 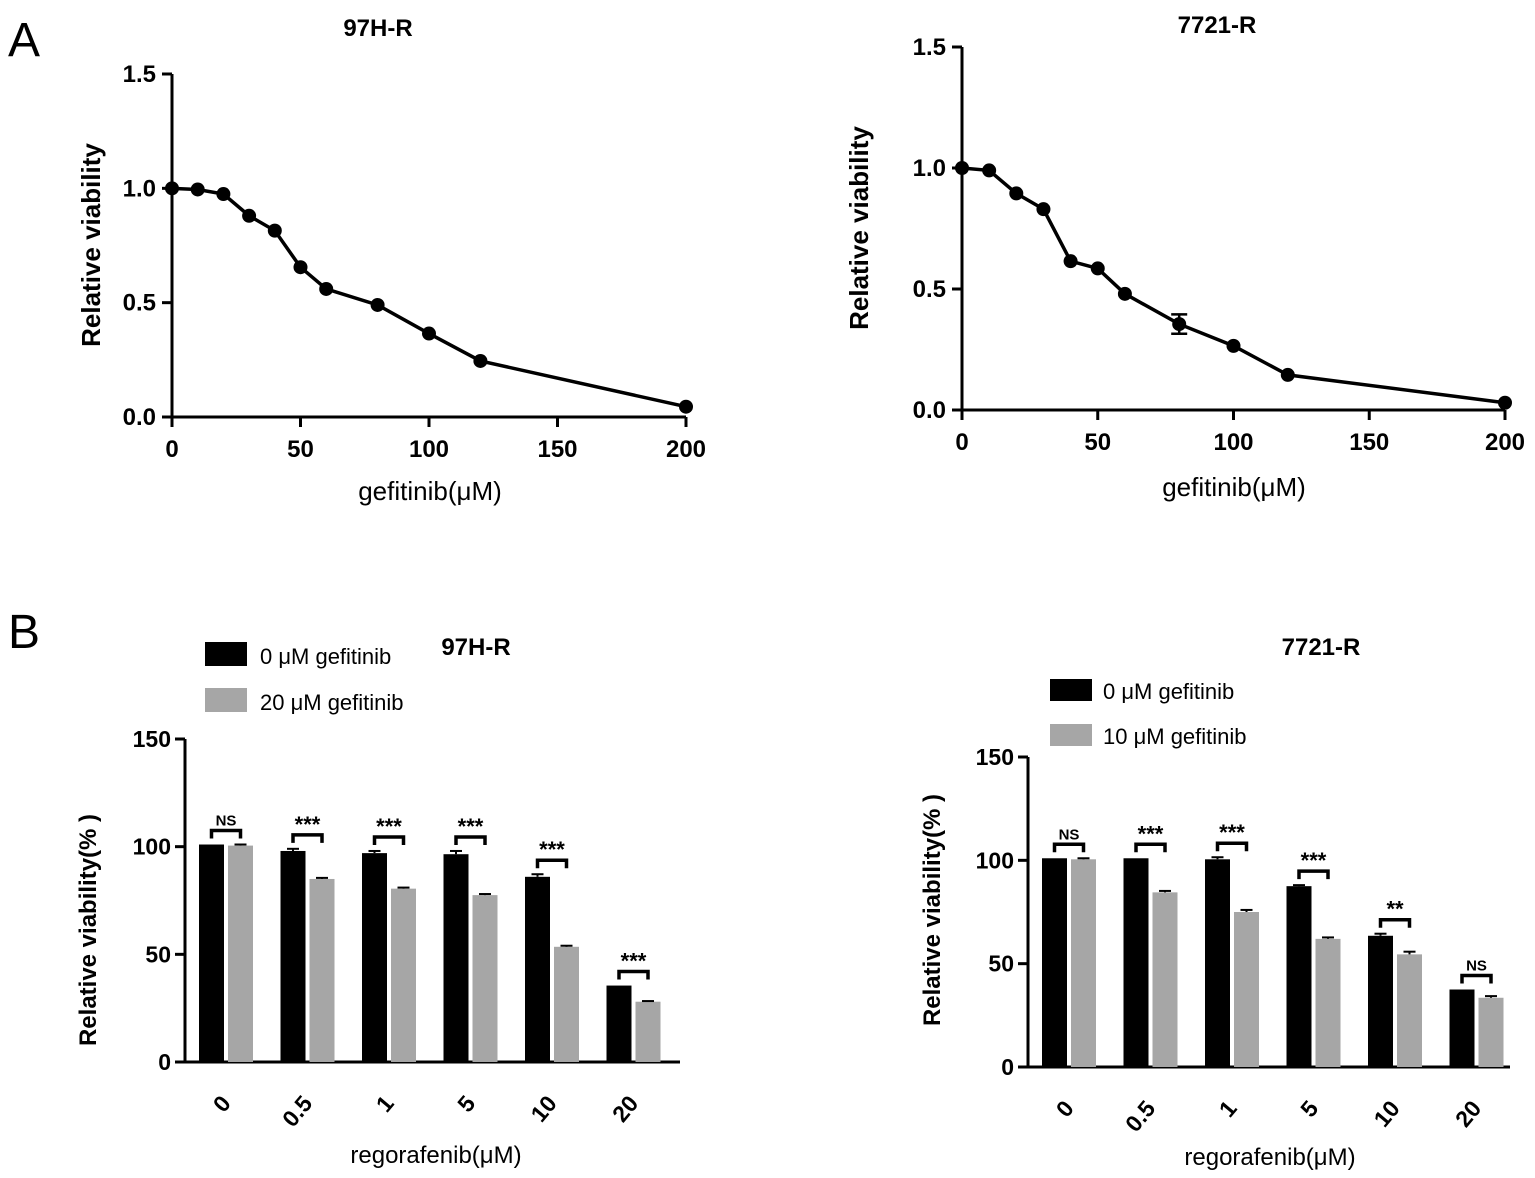 What do you see at coordinates (1505, 442) in the screenshot?
I see `x-tick-label: 200` at bounding box center [1505, 442].